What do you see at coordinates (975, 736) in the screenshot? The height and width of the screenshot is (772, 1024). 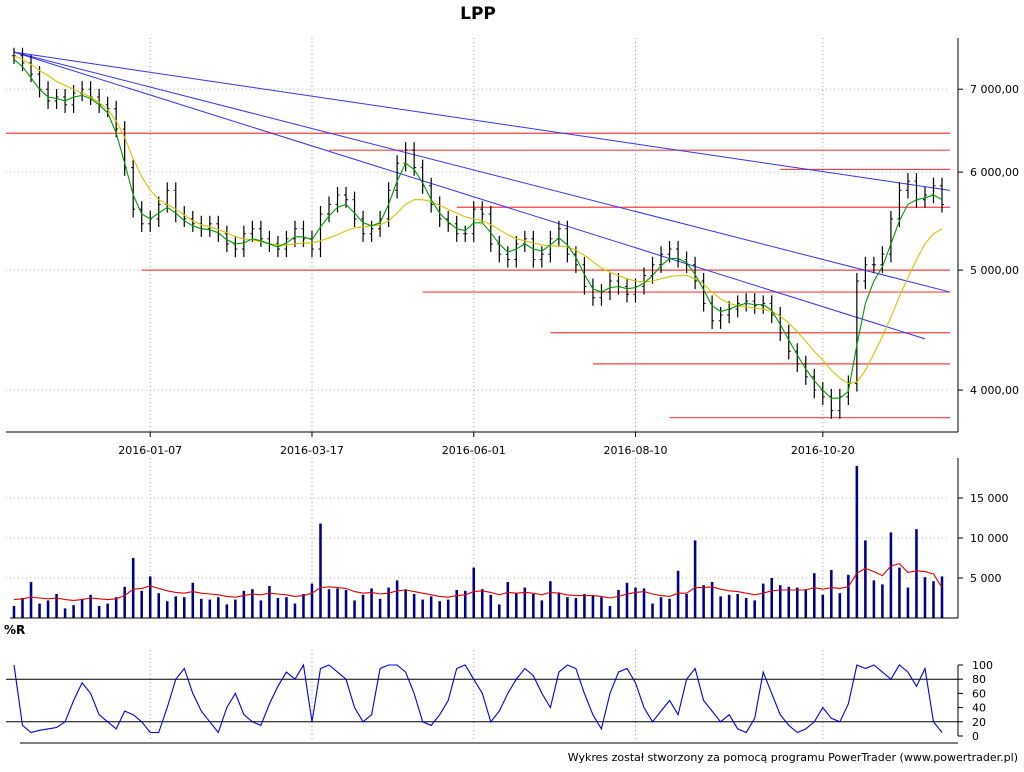 I see `oscillator-y-tick-label: 0` at bounding box center [975, 736].